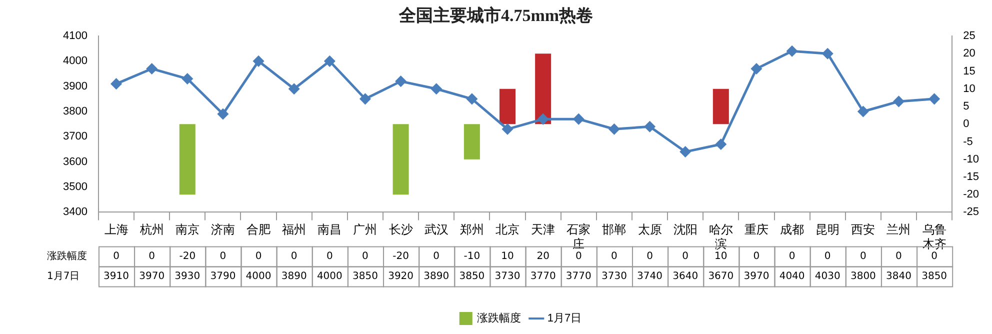  Describe the element at coordinates (966, 124) in the screenshot. I see `y2-tick-label: 0` at that location.